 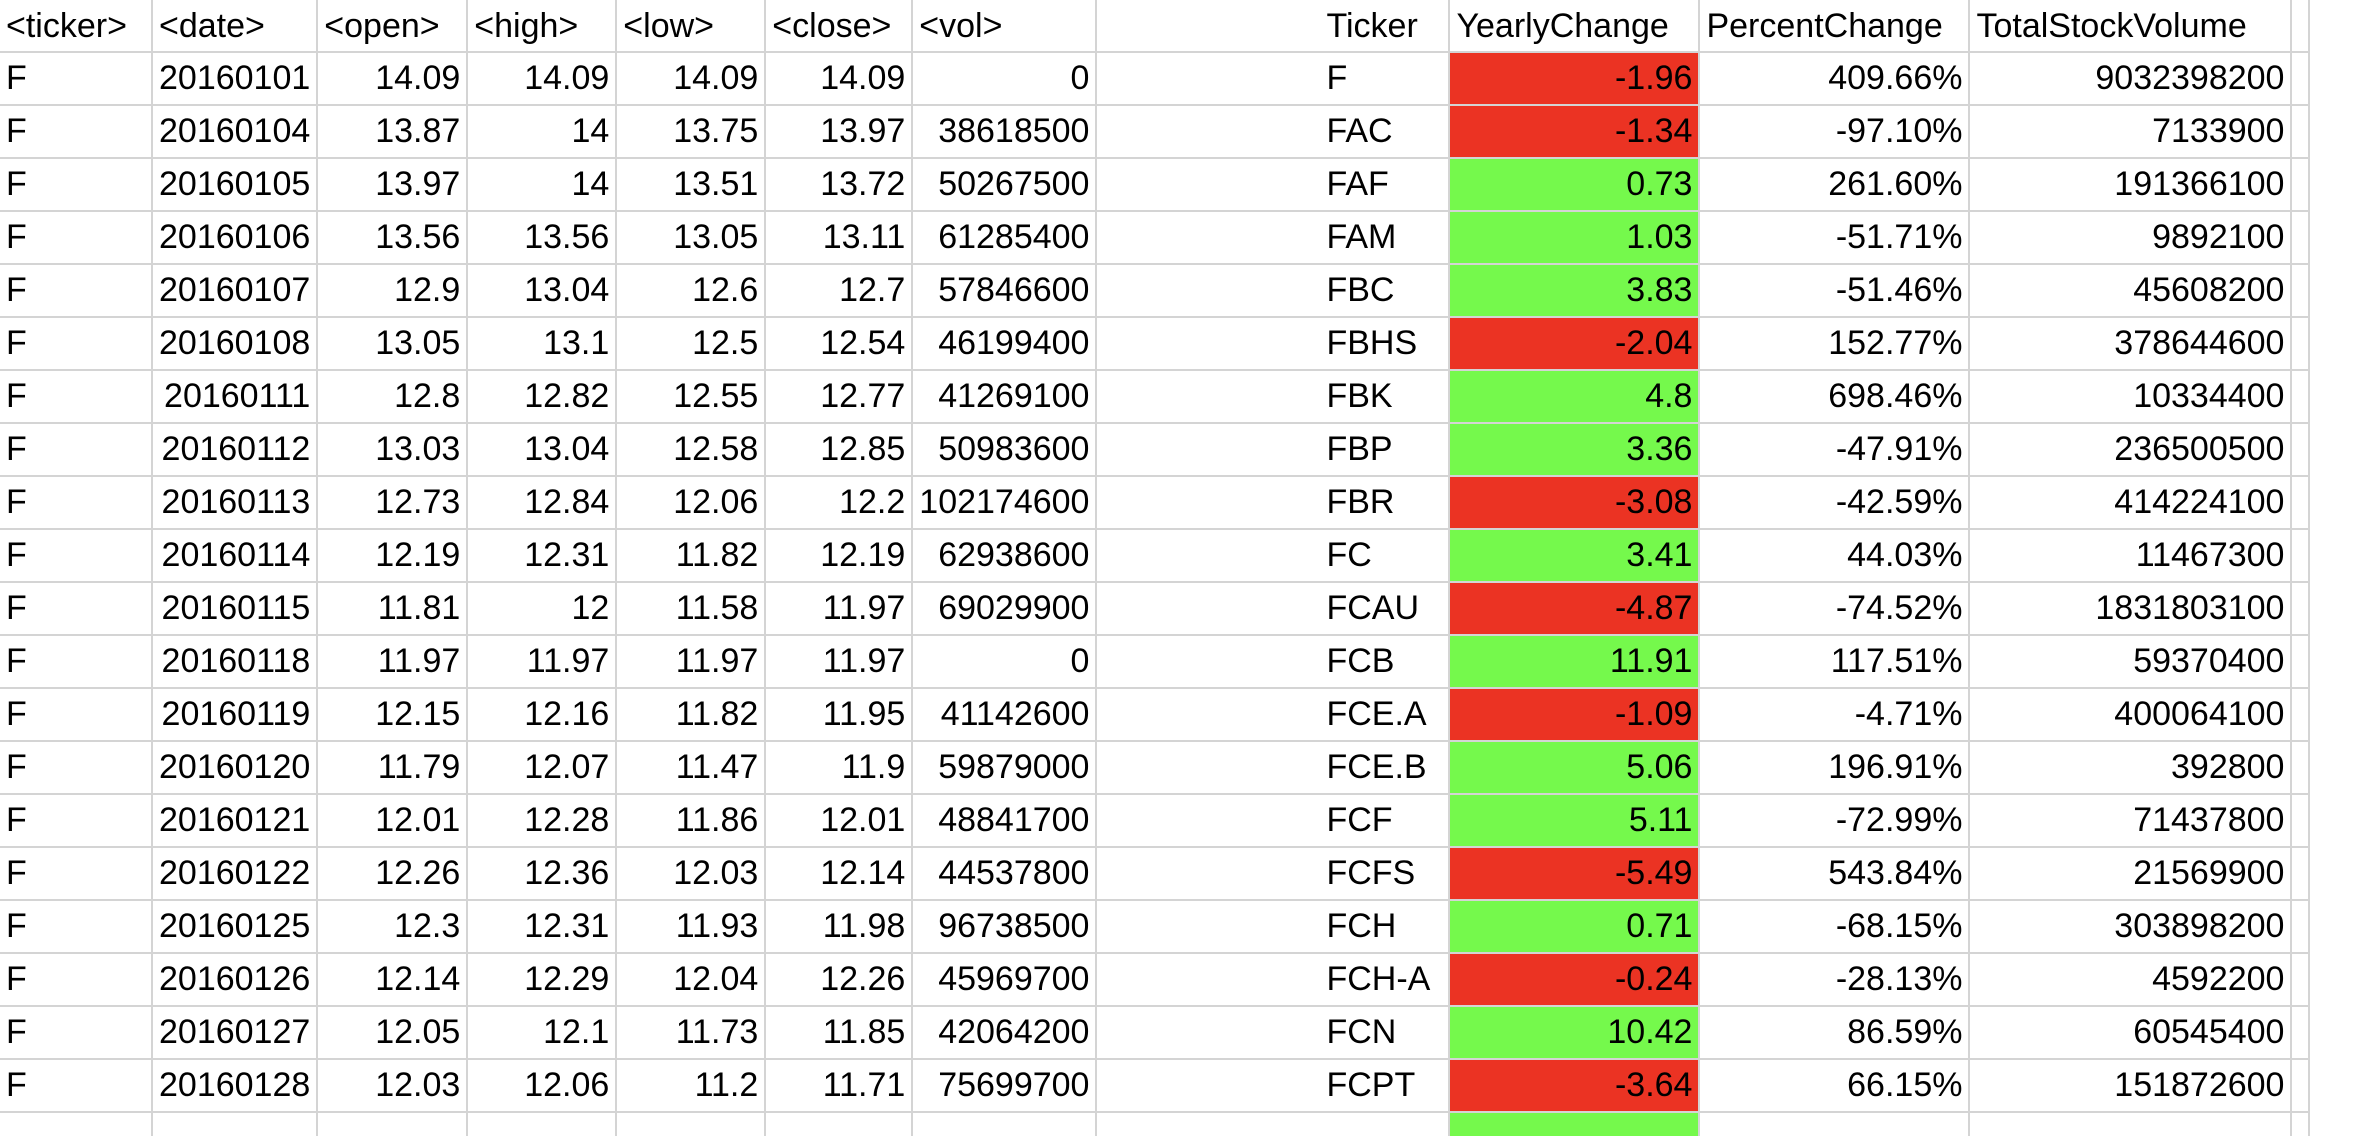 What do you see at coordinates (1385, 821) in the screenshot?
I see `summary-ticker-cell: FCF` at bounding box center [1385, 821].